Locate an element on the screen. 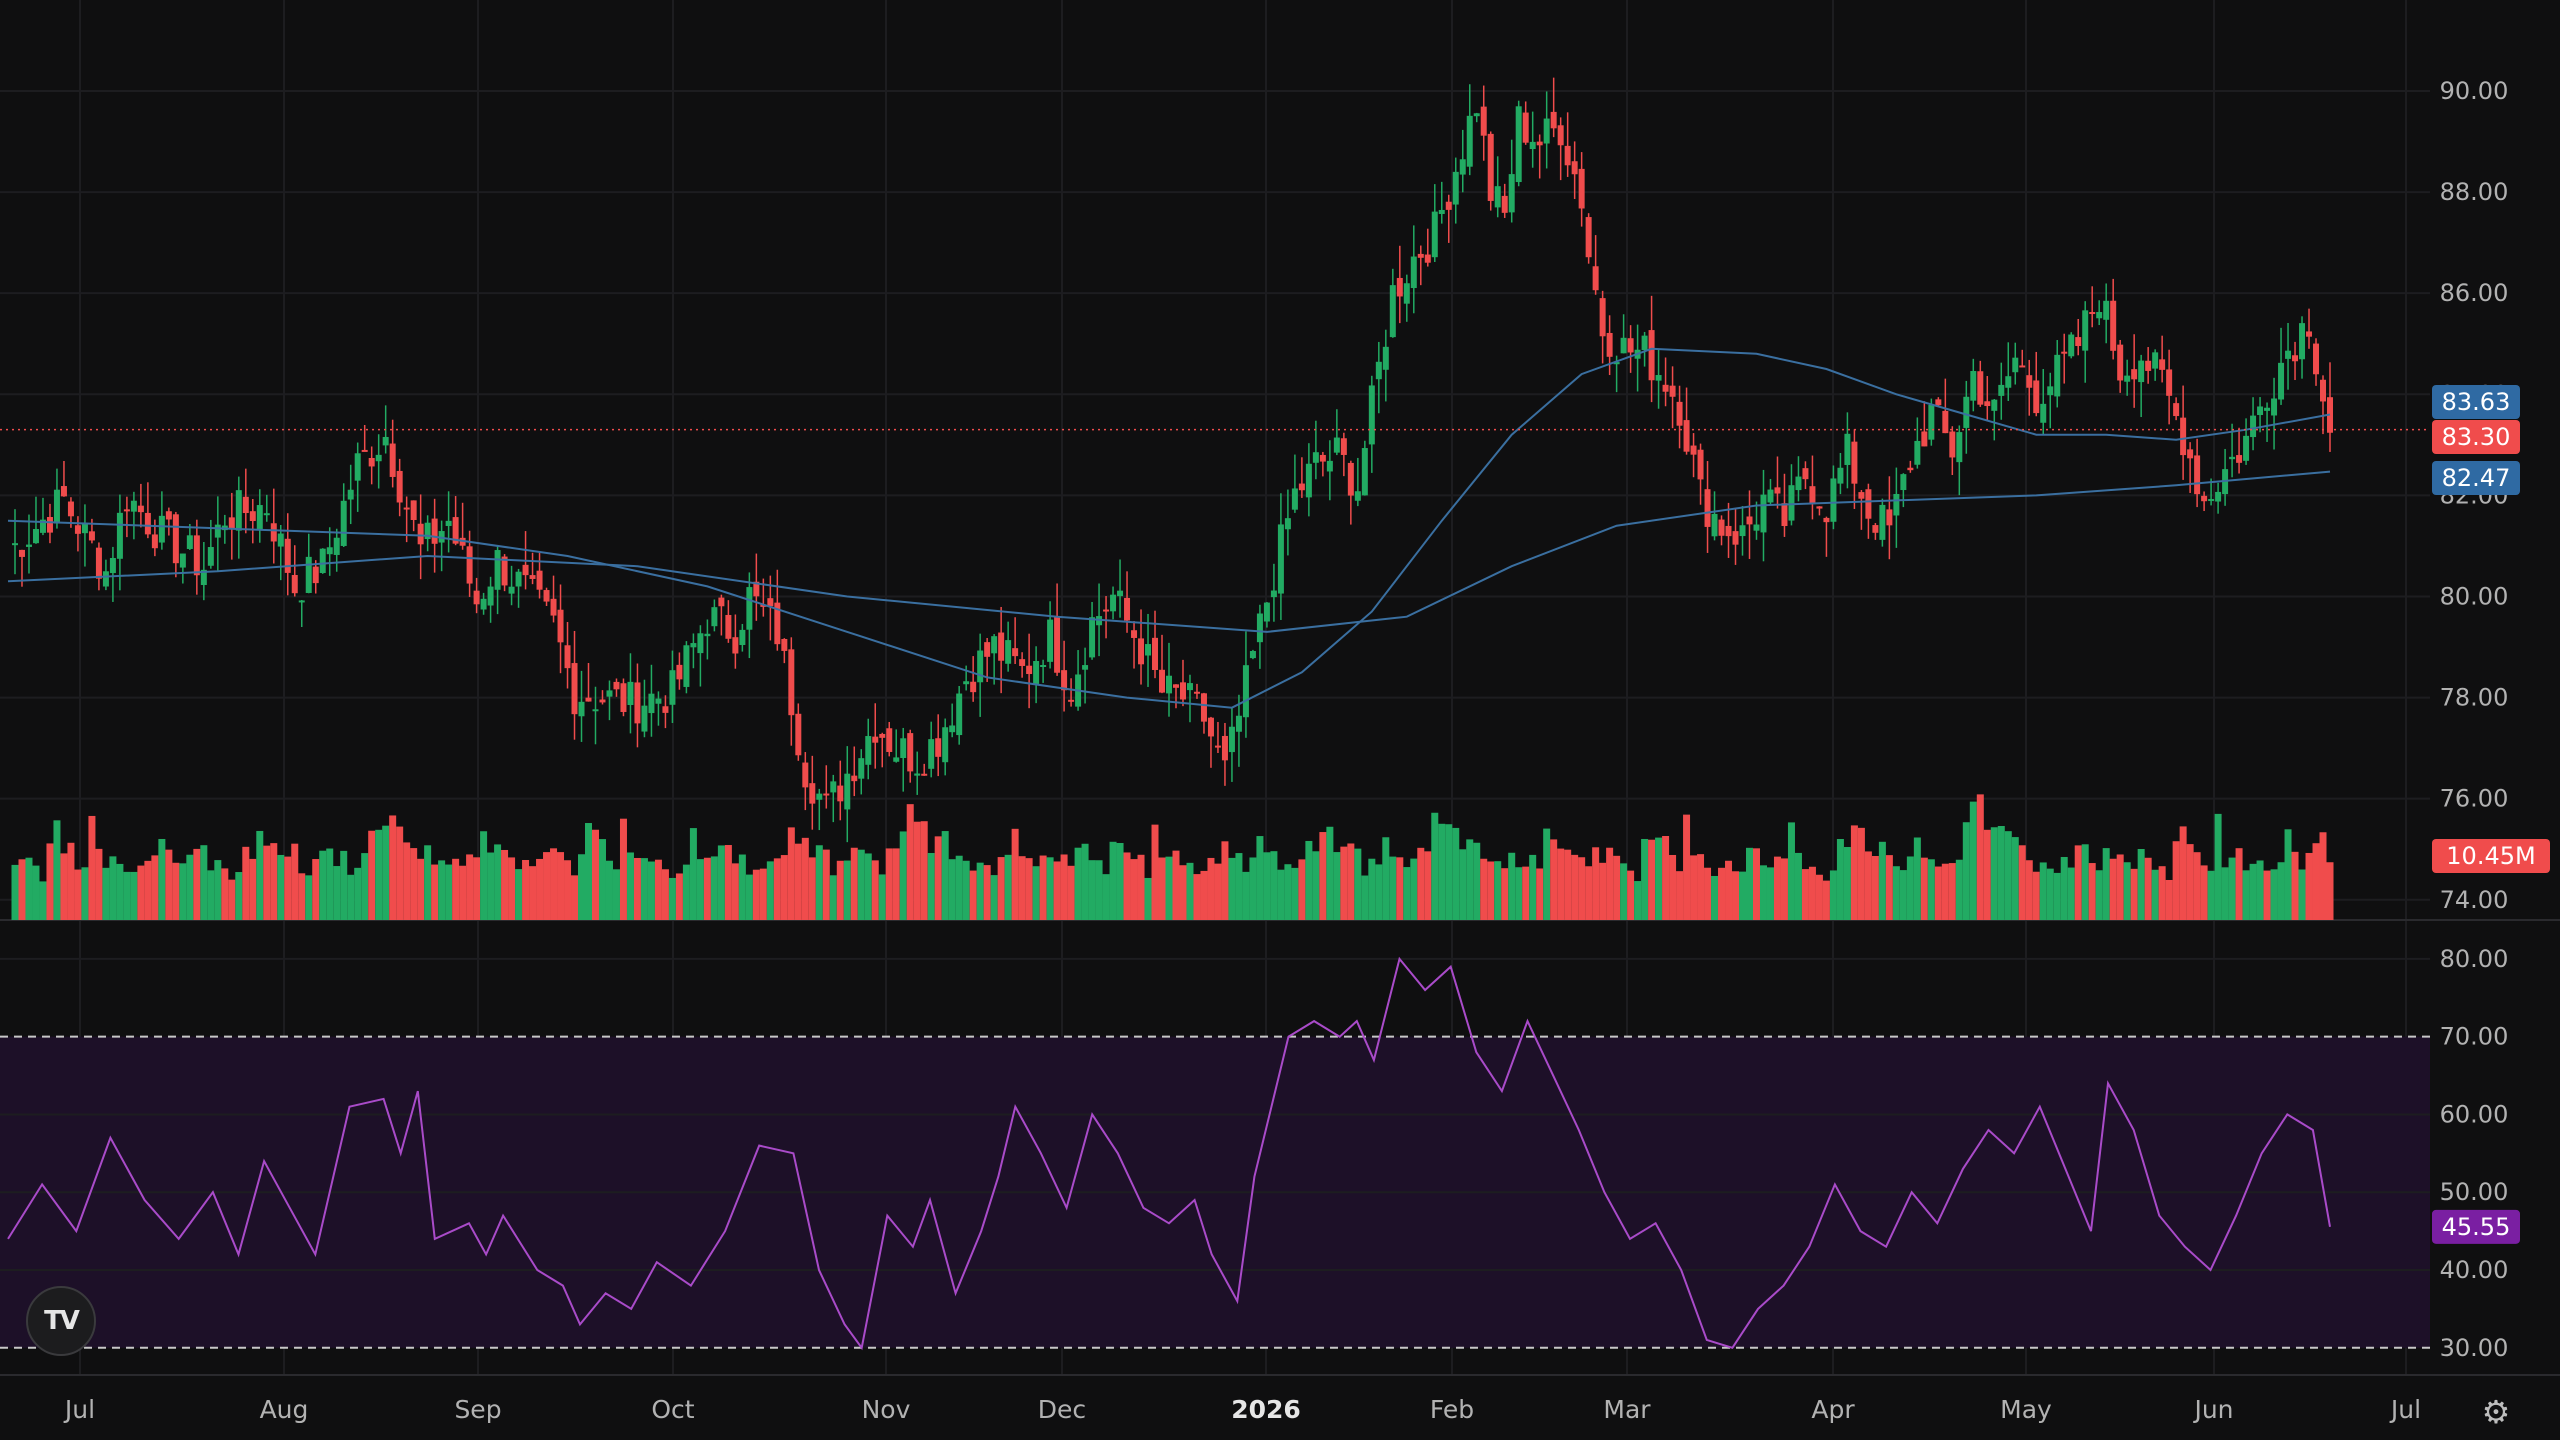 The image size is (2560, 1440). settings-gear-icon: ⚙ is located at coordinates (2496, 1412).